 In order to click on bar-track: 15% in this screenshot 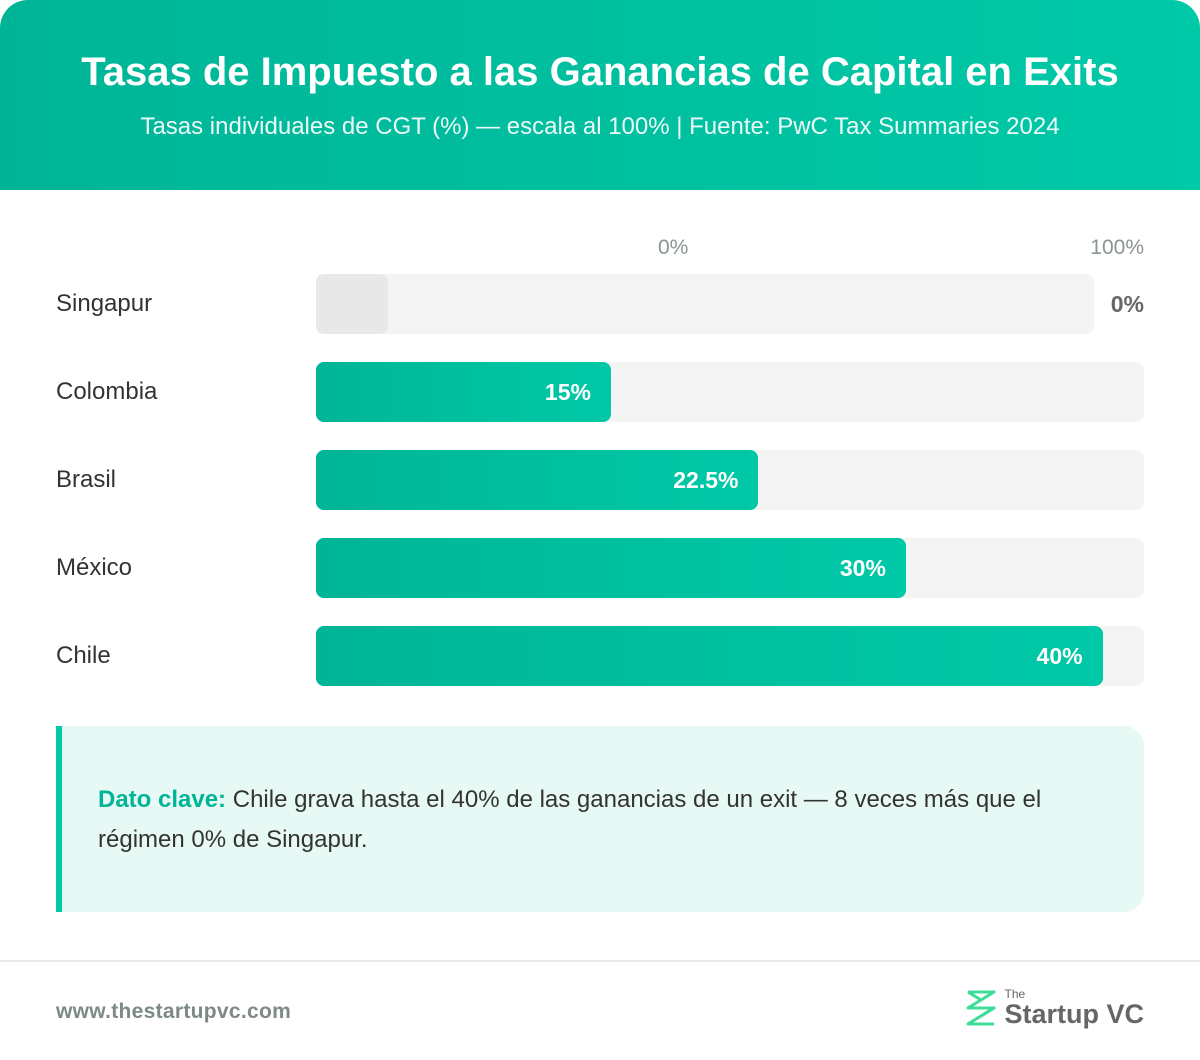, I will do `click(730, 392)`.